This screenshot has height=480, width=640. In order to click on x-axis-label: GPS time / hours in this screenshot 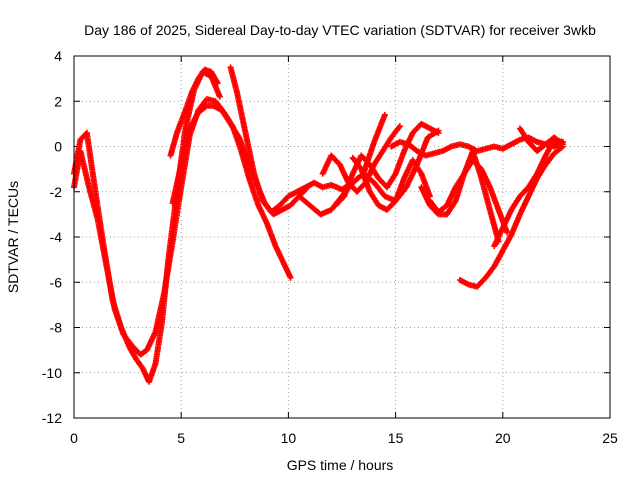, I will do `click(340, 465)`.